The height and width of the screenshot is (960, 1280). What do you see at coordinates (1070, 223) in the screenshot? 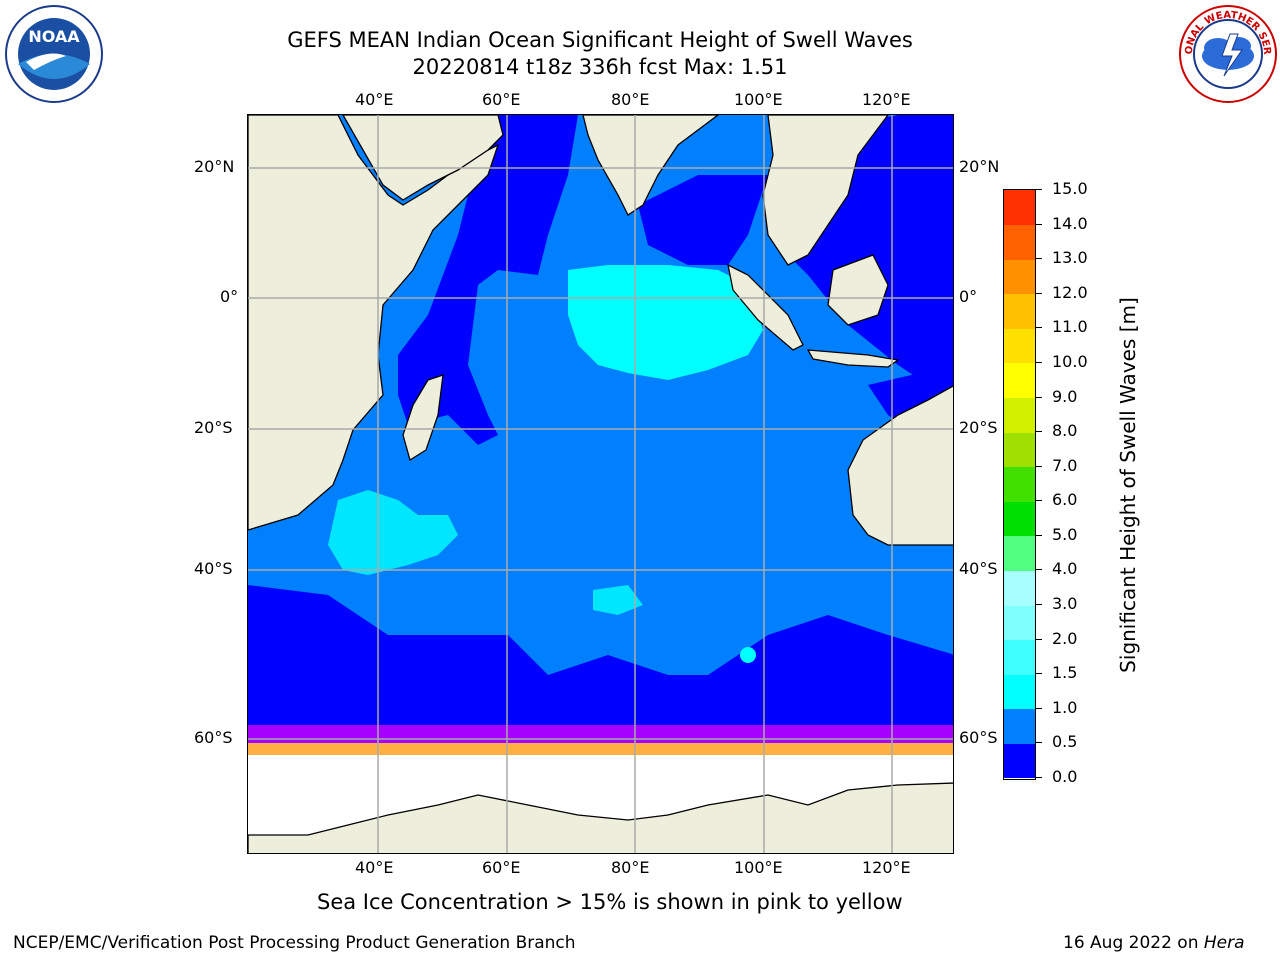
I see `colorbar-tick-label: 14.0` at bounding box center [1070, 223].